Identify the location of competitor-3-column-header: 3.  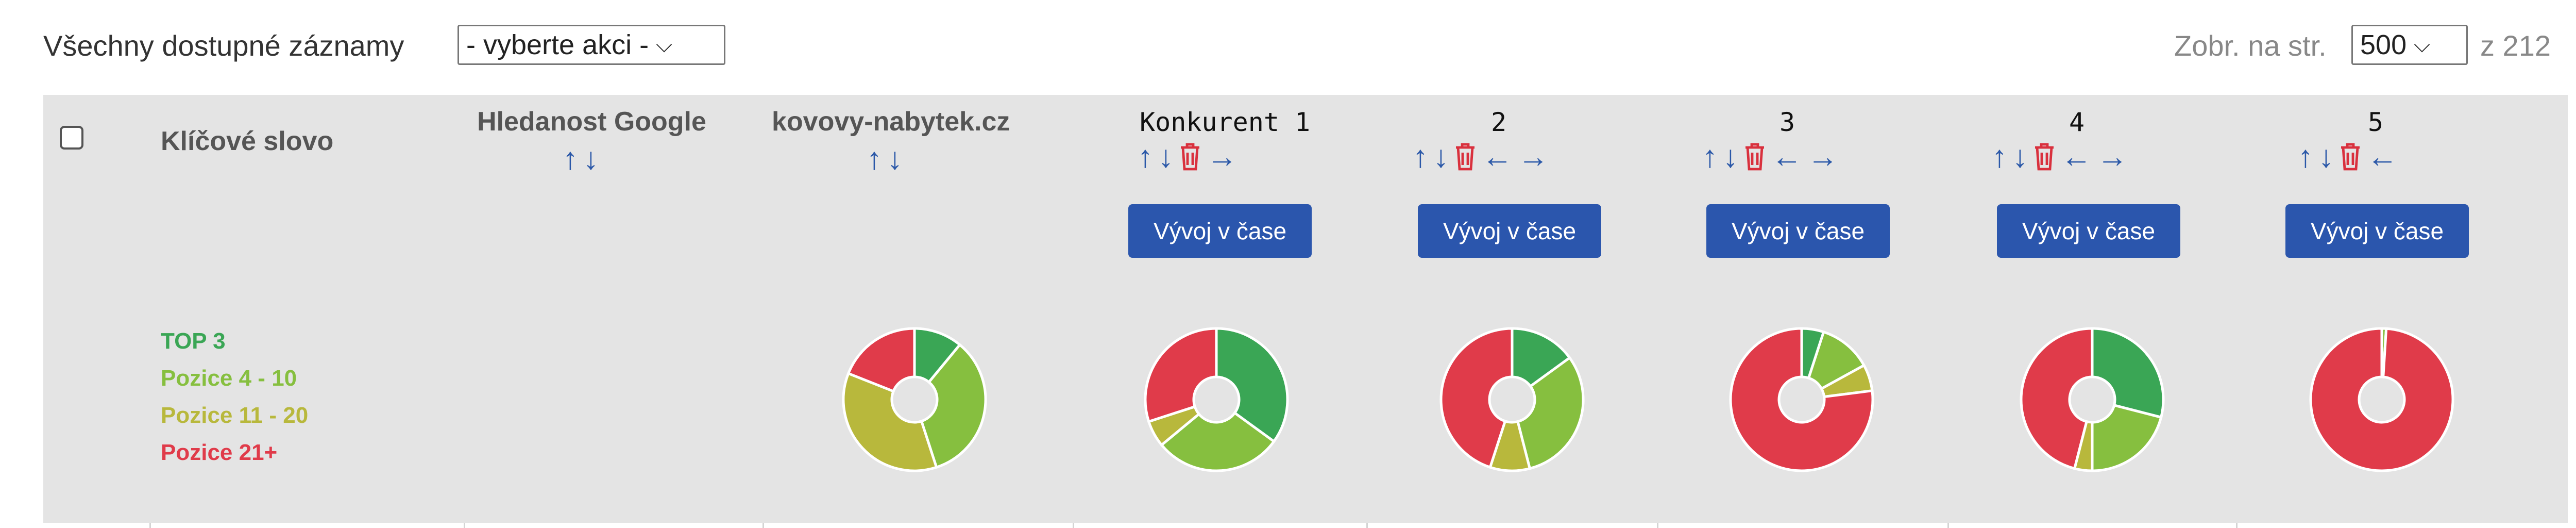
(1787, 122).